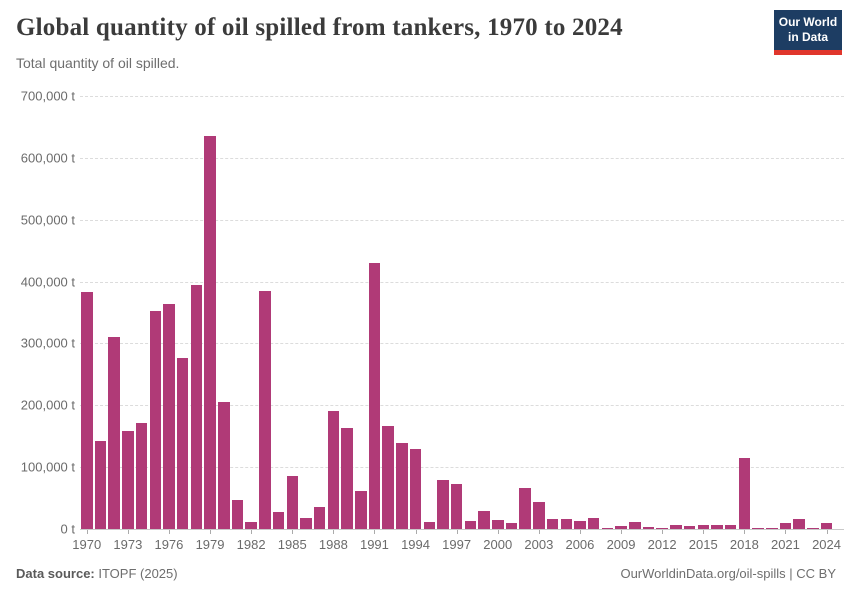 The height and width of the screenshot is (600, 850). I want to click on bar-1994, so click(415, 489).